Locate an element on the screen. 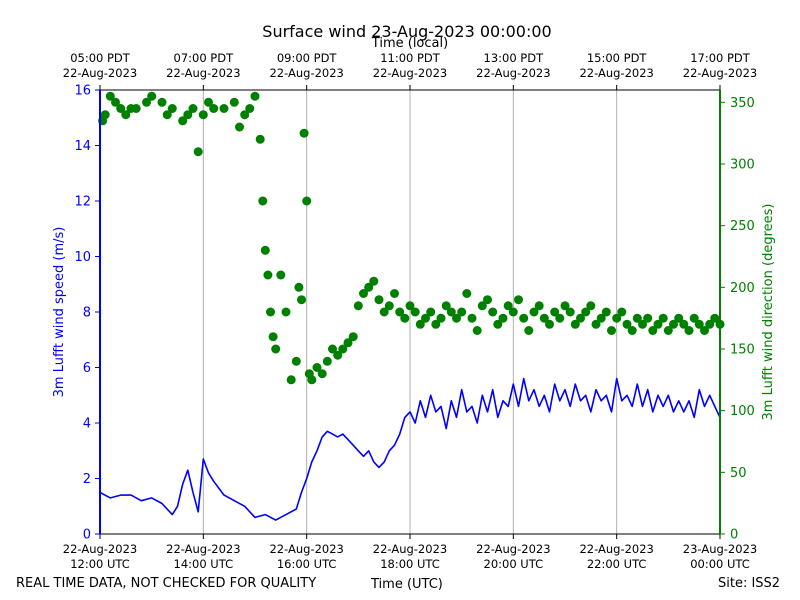 The width and height of the screenshot is (800, 600). bottom-tick-date-5: 22-Aug-2023 is located at coordinates (616, 549).